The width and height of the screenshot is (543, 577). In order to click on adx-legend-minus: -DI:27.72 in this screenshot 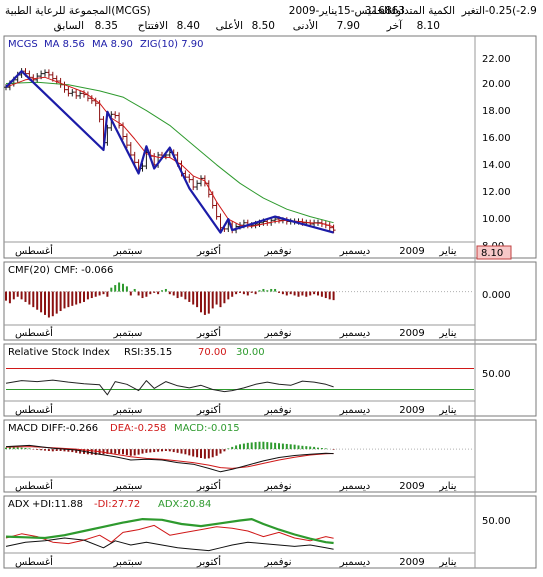, I will do `click(117, 504)`.